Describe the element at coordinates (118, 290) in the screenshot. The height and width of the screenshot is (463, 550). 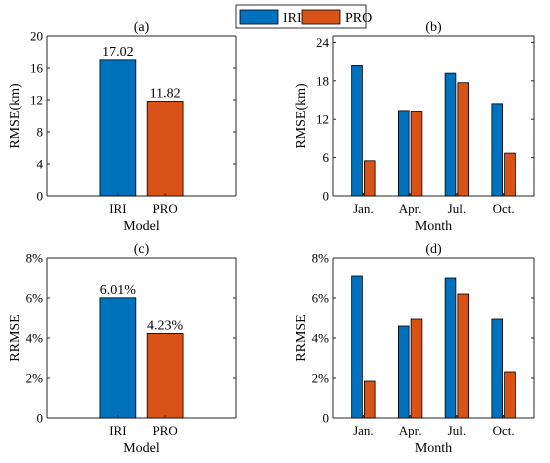
I see `data-label: 6.01%` at that location.